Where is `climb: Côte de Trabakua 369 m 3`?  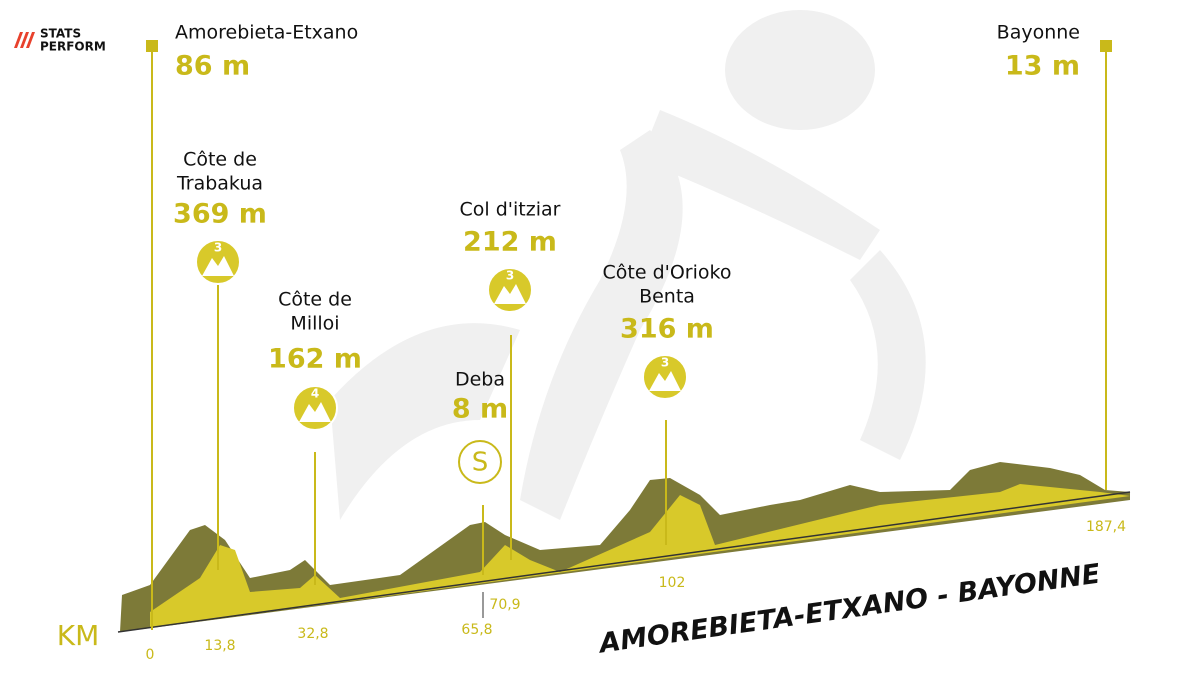 climb: Côte de Trabakua 369 m 3 is located at coordinates (220, 359).